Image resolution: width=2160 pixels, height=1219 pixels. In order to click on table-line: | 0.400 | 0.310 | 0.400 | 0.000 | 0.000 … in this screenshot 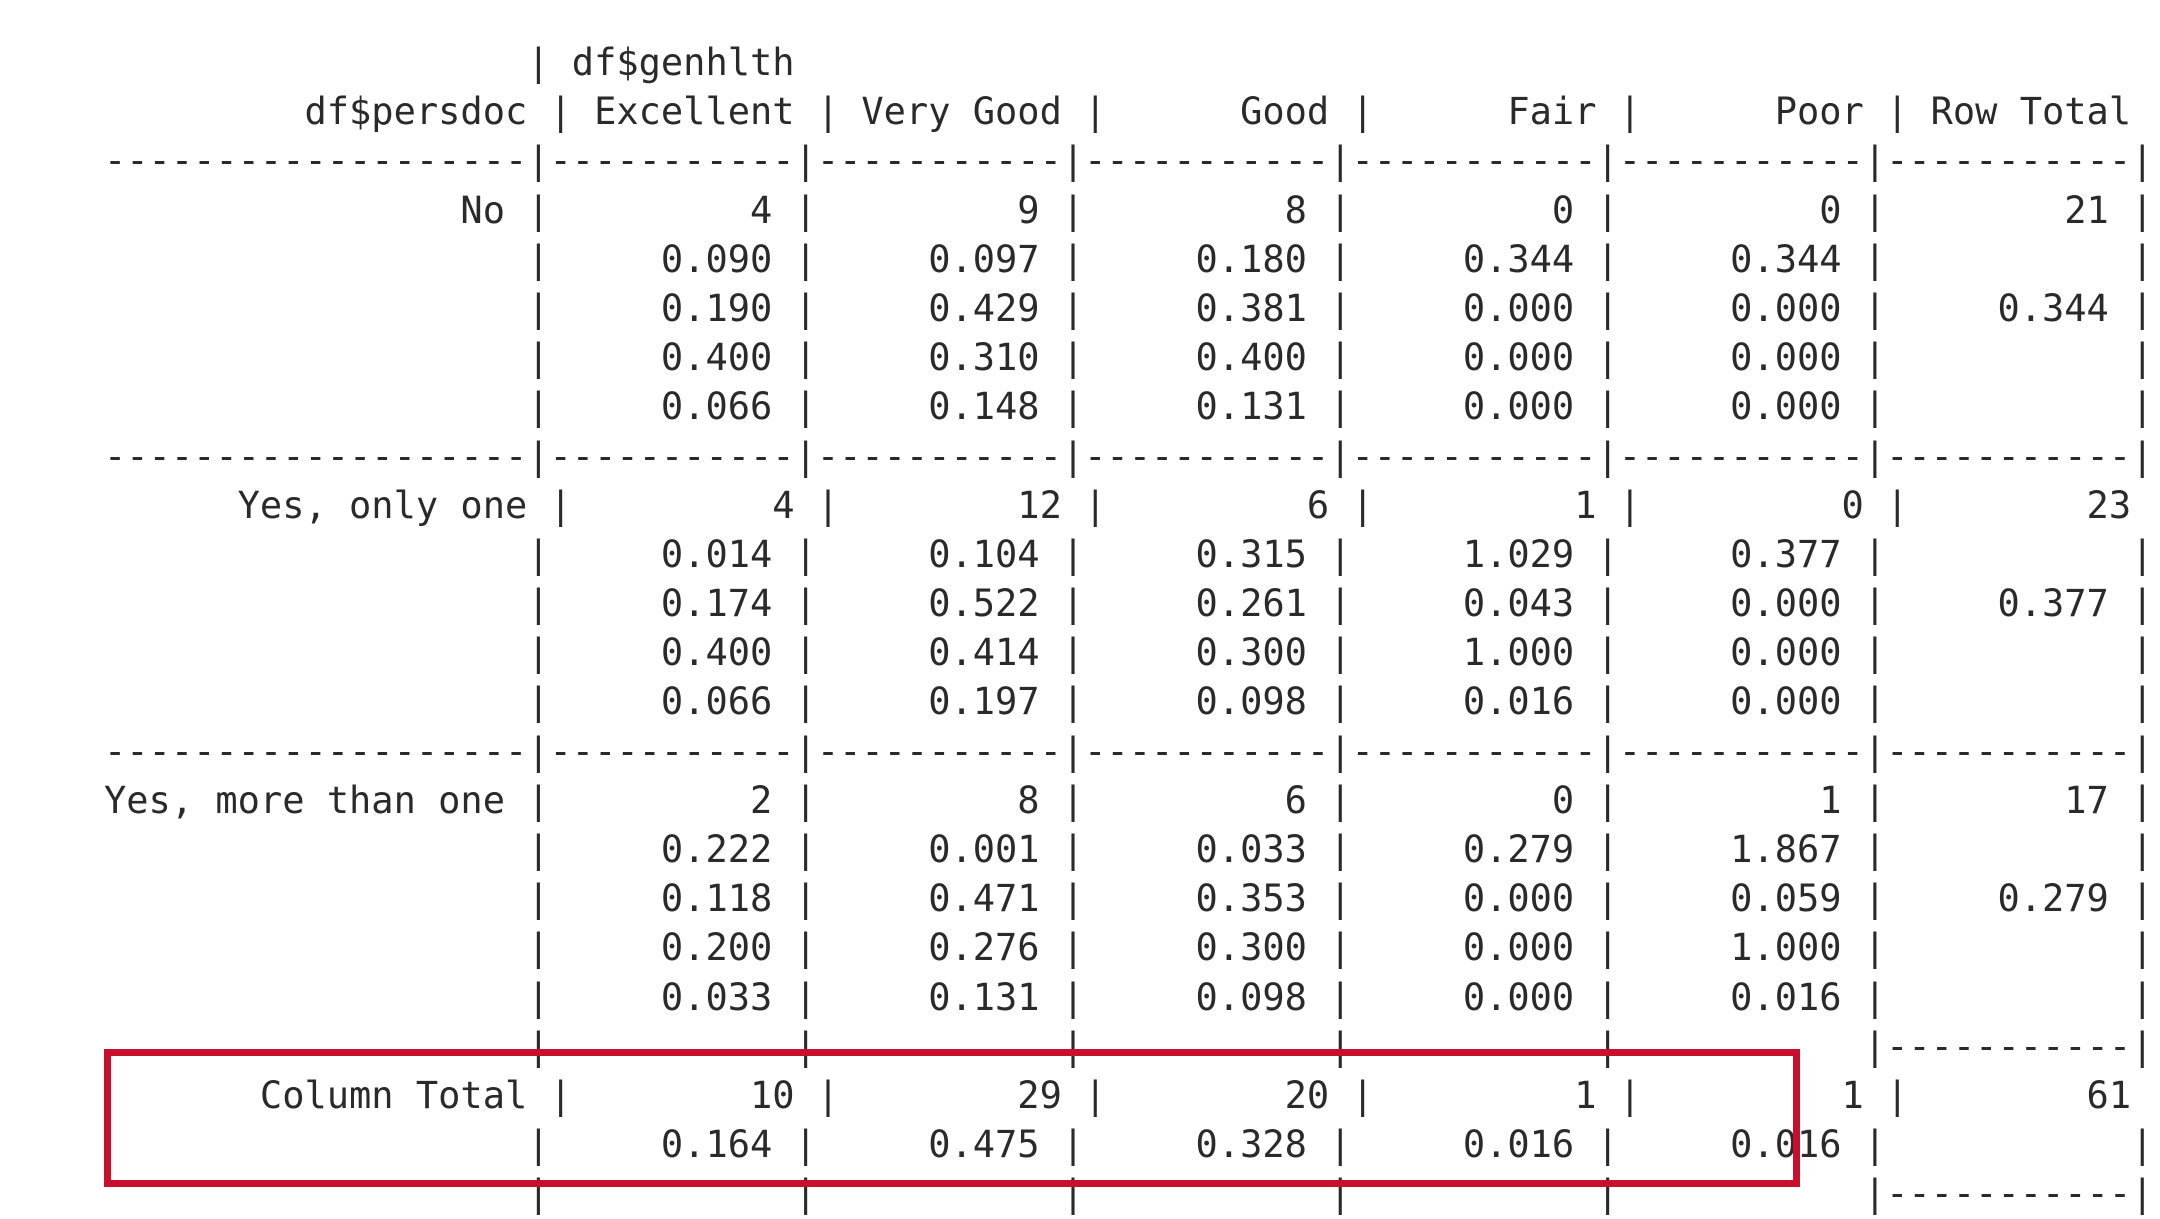, I will do `click(1129, 358)`.